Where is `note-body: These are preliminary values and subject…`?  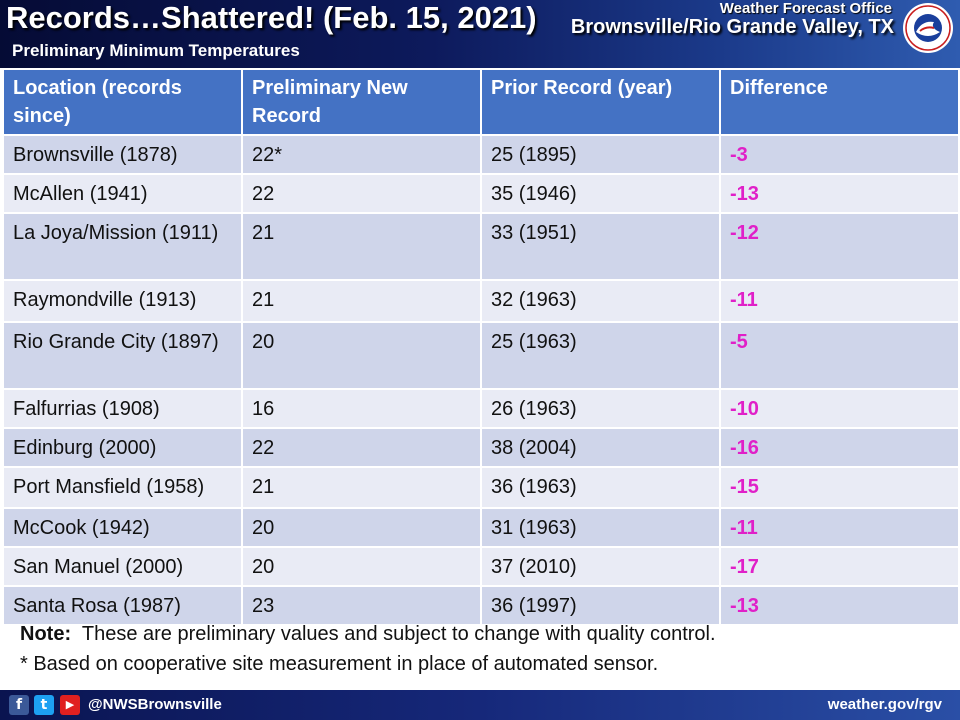
note-body: These are preliminary values and subject… is located at coordinates (393, 634).